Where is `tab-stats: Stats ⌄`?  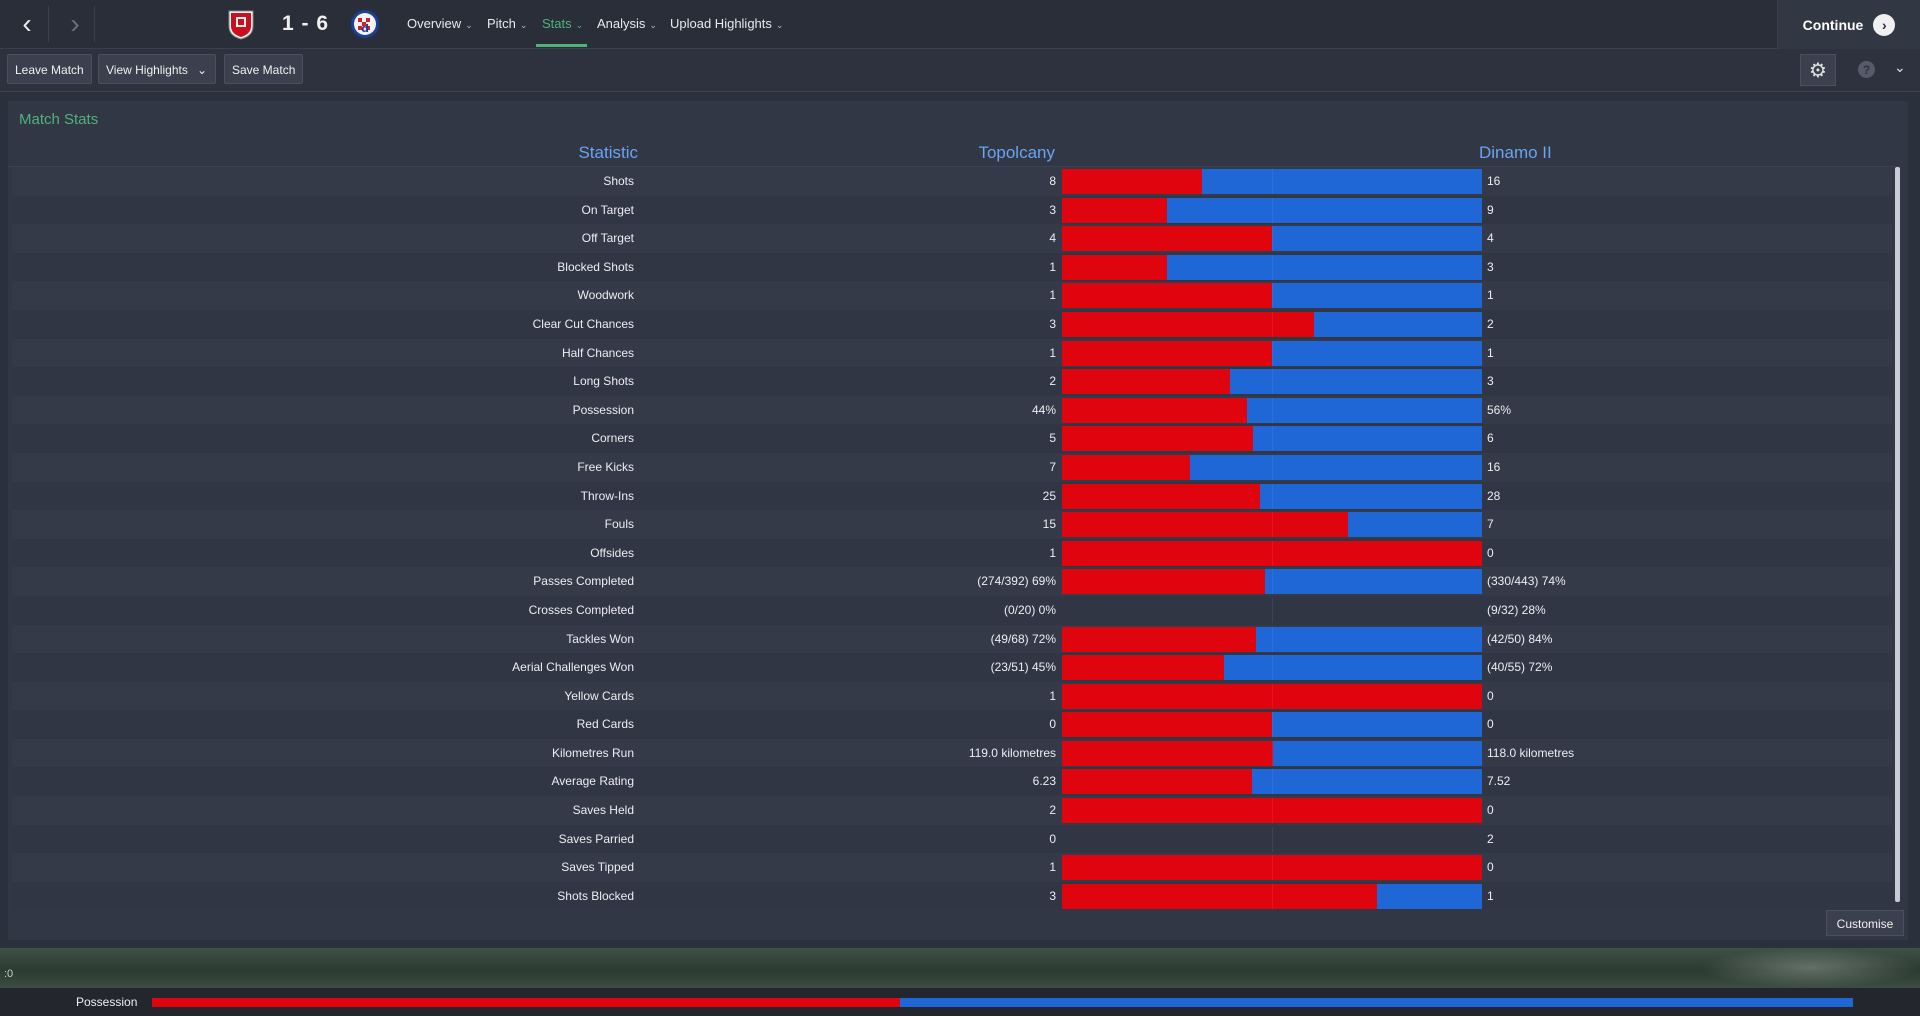
tab-stats: Stats ⌄ is located at coordinates (563, 23).